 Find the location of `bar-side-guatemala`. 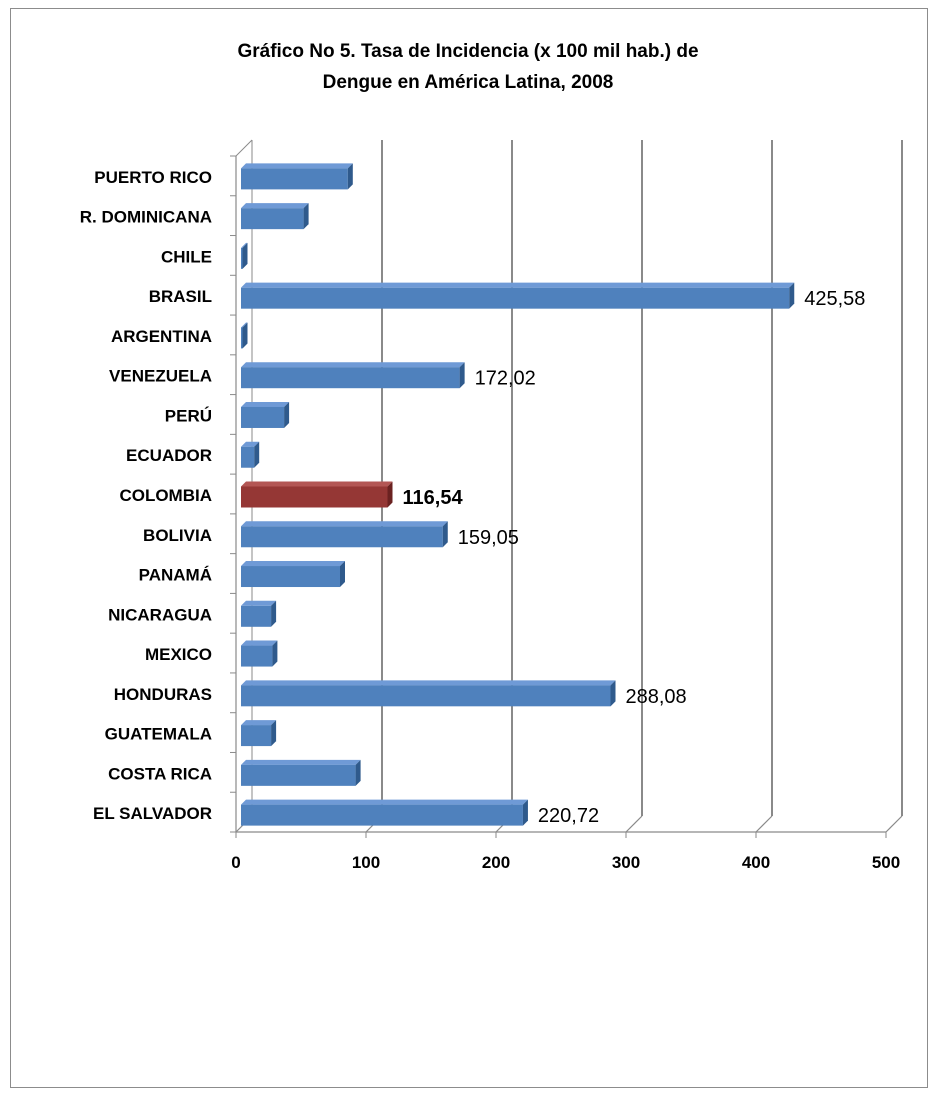

bar-side-guatemala is located at coordinates (274, 733).